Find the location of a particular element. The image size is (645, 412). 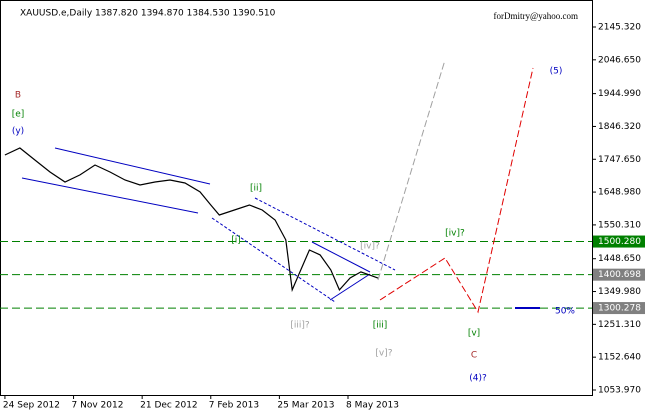

y-tick-label: 1251.310 is located at coordinates (619, 325).